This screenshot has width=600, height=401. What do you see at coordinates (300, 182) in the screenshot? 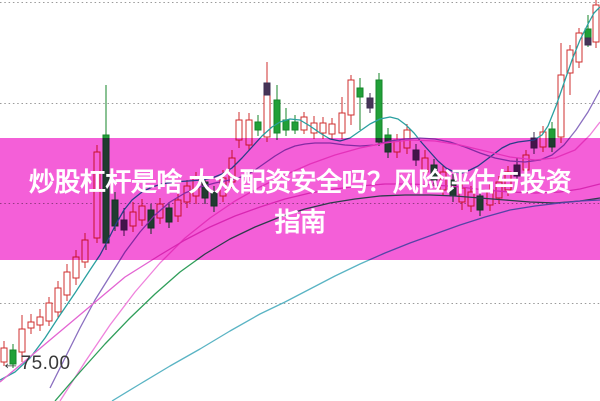
I see `headline-line1: 炒股杠杆是啥 大众配资安全吗？风险评估与投资` at bounding box center [300, 182].